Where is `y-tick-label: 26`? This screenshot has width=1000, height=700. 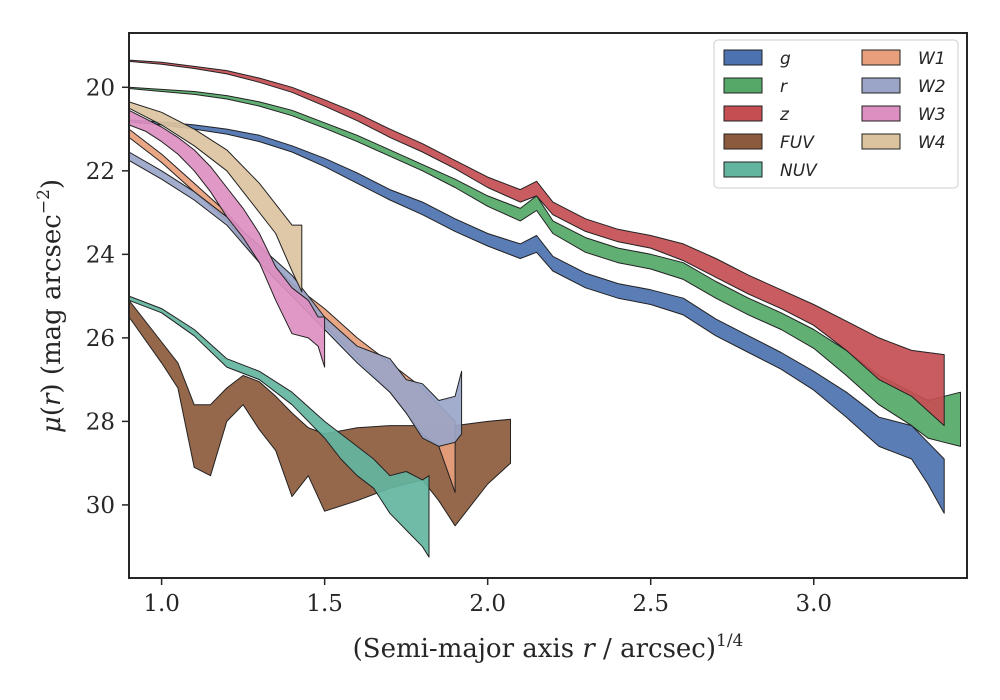 y-tick-label: 26 is located at coordinates (100, 339).